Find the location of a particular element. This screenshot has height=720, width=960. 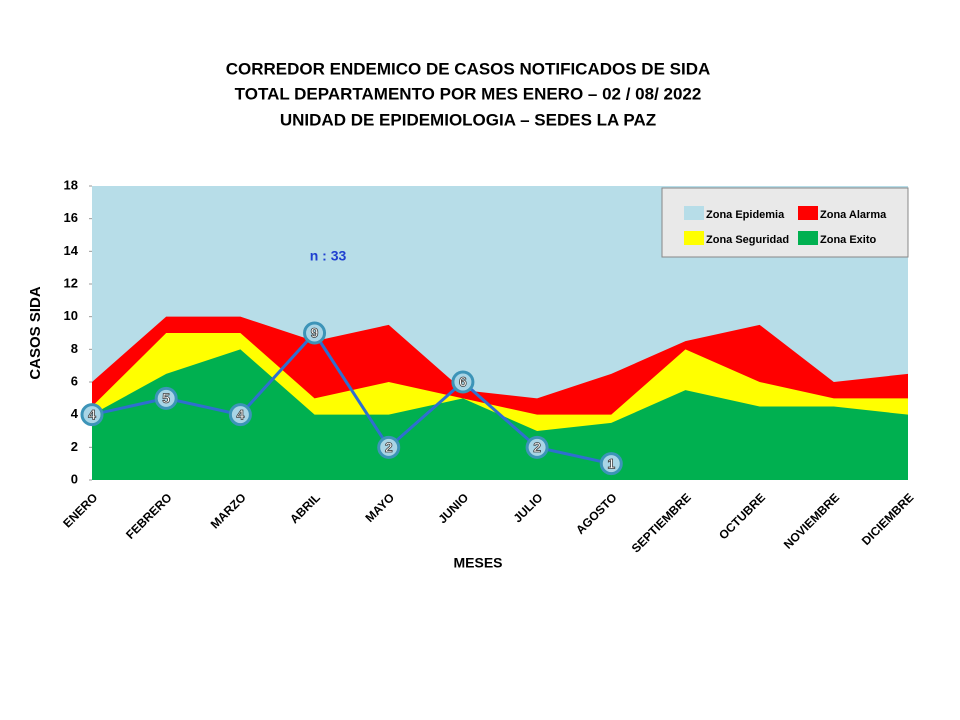

x-tick-label: OCTUBRE is located at coordinates (742, 516).